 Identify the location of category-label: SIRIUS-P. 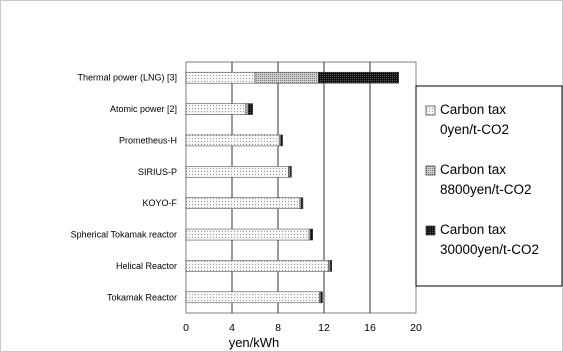
(157, 172).